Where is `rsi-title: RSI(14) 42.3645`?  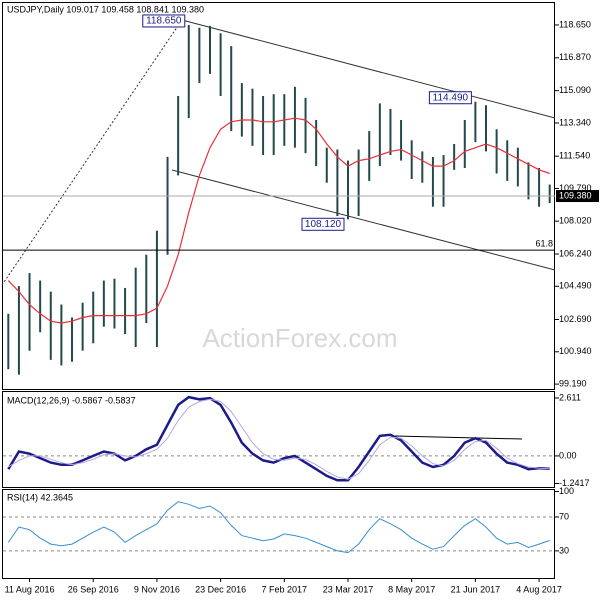 rsi-title: RSI(14) 42.3645 is located at coordinates (40, 497).